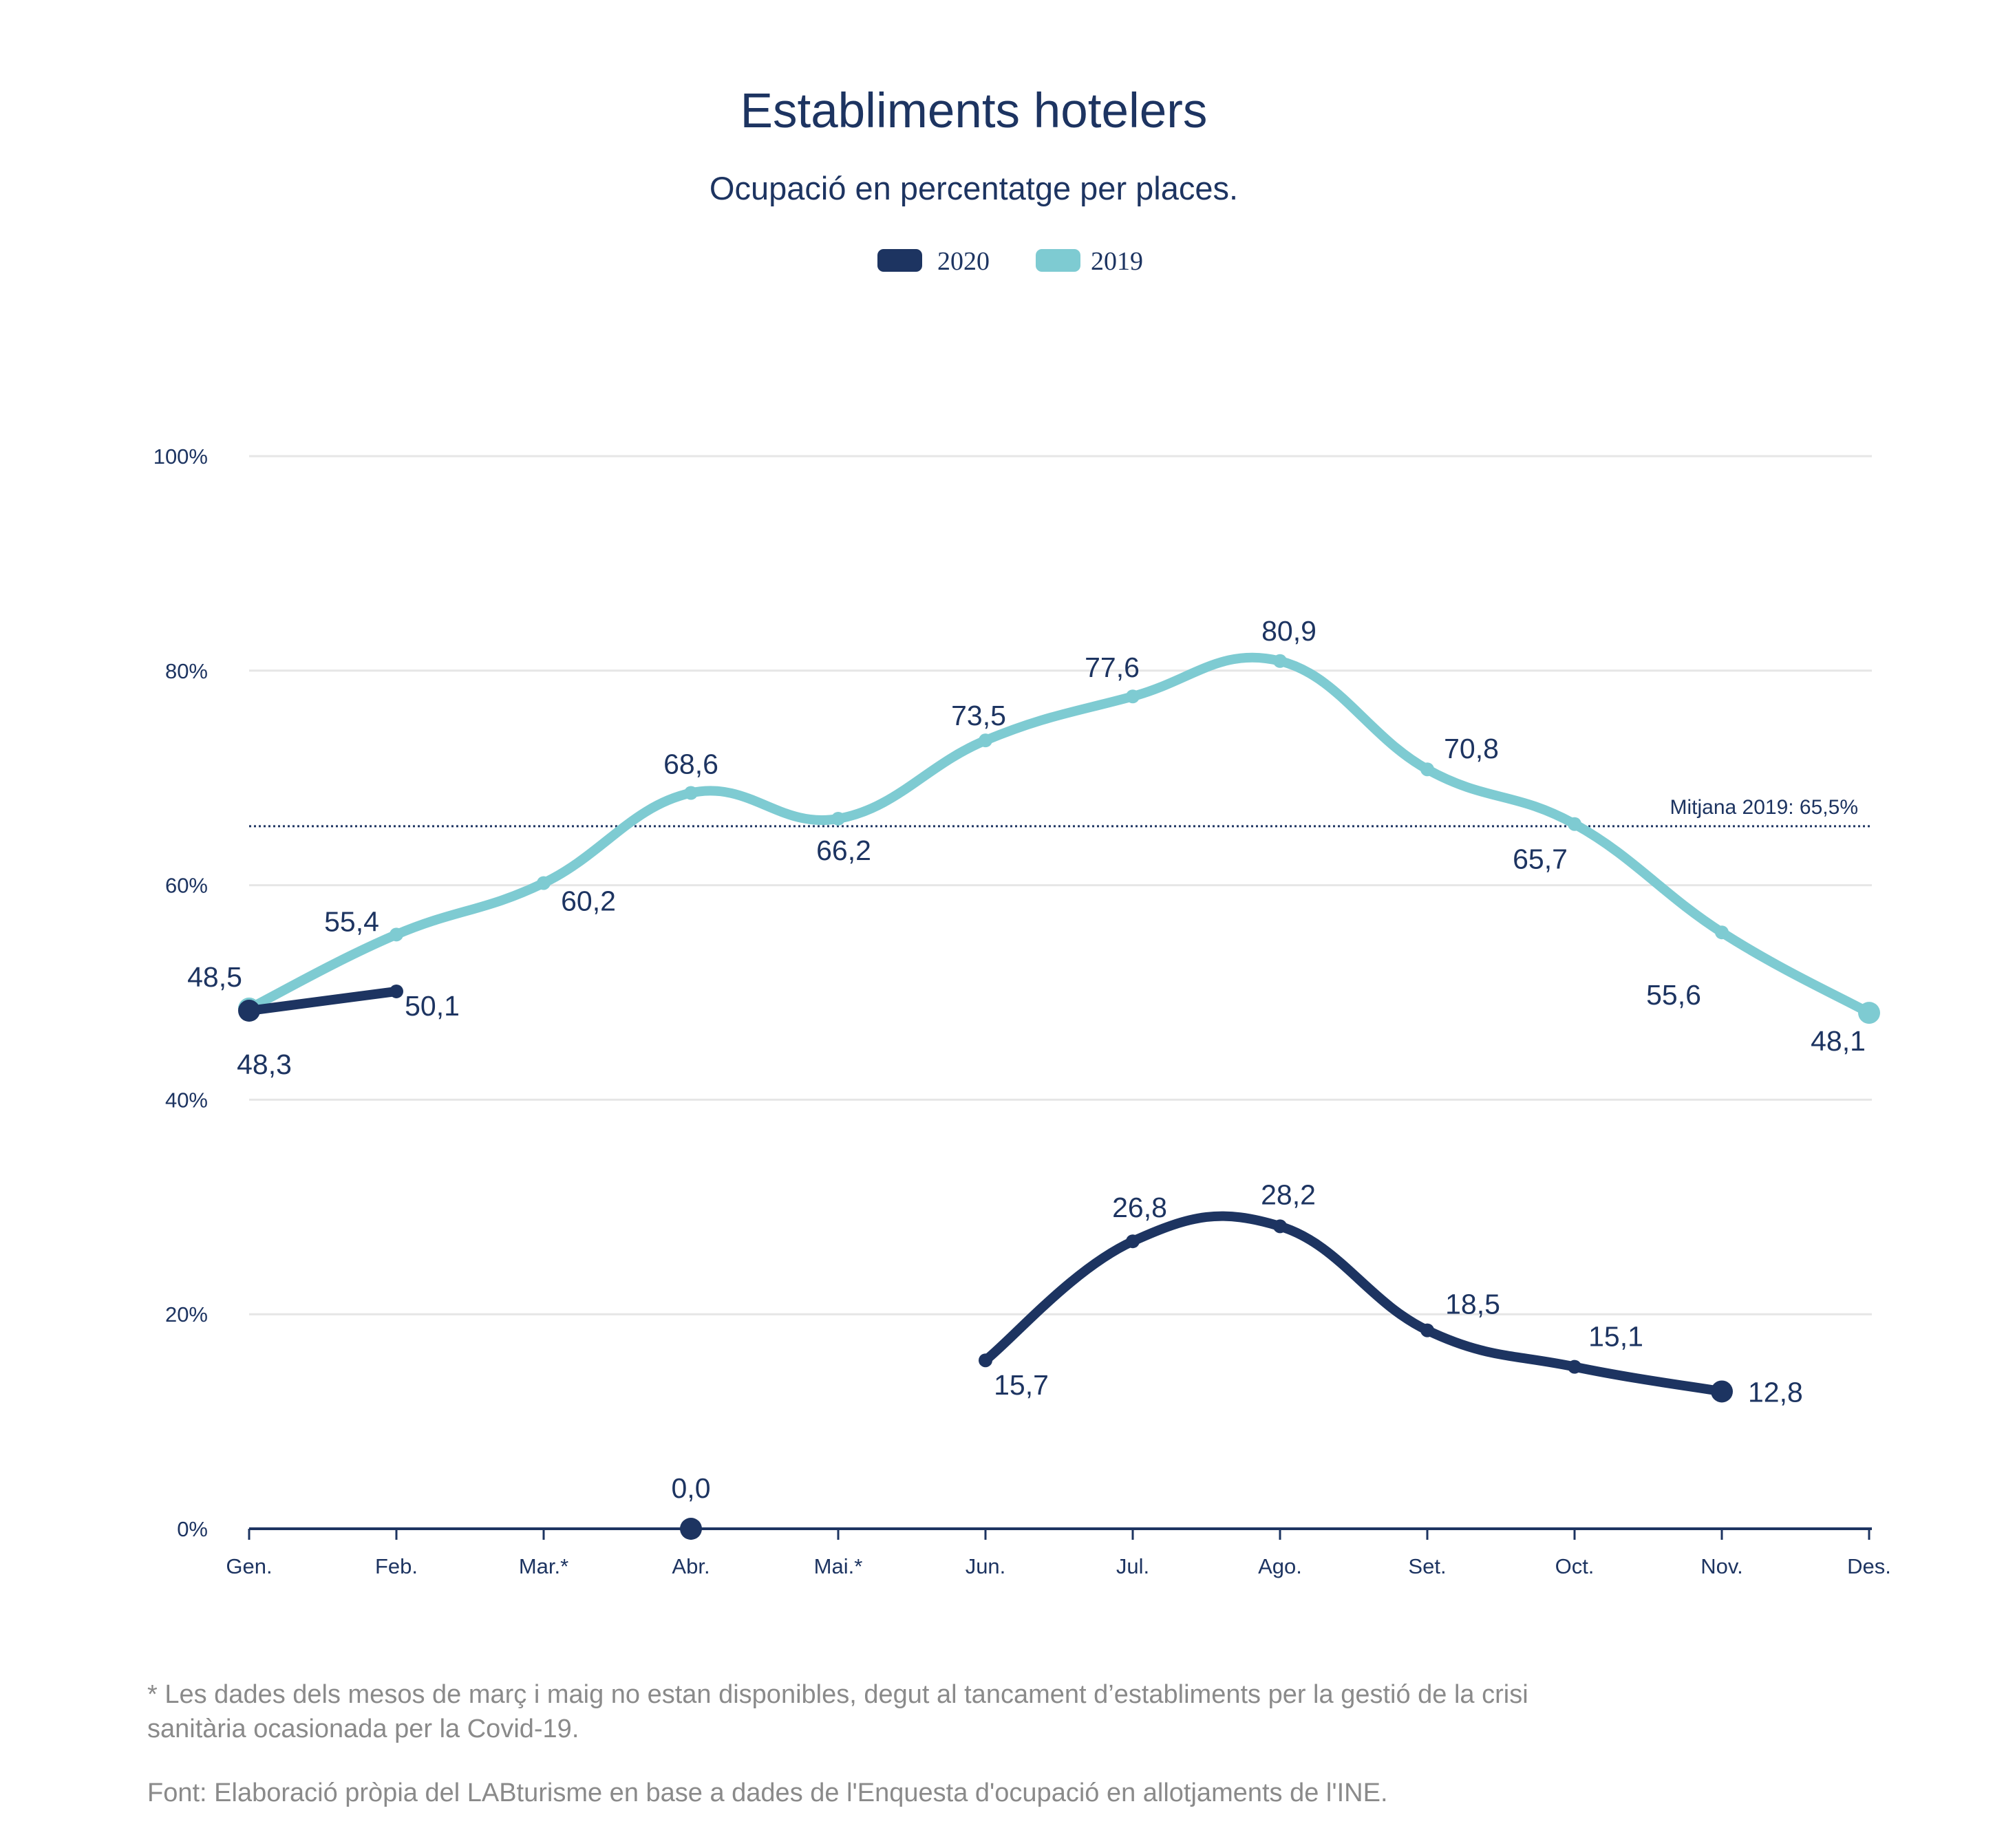 The width and height of the screenshot is (2015, 1848). What do you see at coordinates (180, 456) in the screenshot?
I see `y-tick-label-100: 100%` at bounding box center [180, 456].